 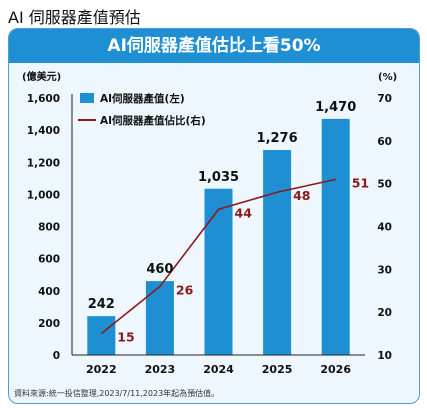 I want to click on legend-bar-swatch, so click(x=87, y=98).